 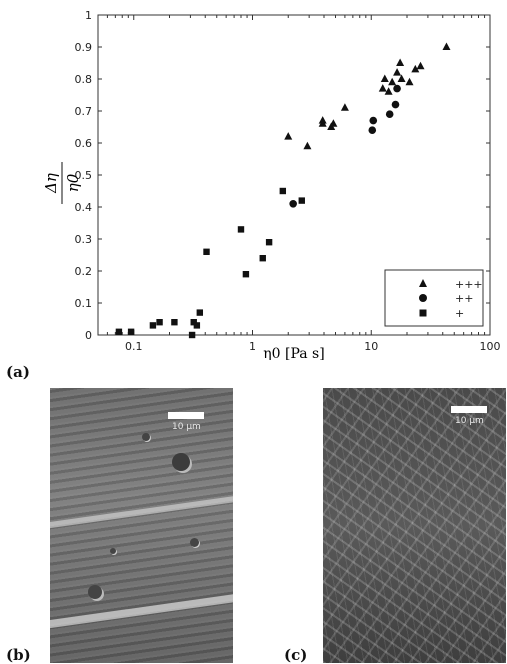 I want to click on sem-image-b: 10 μm, so click(x=141, y=525).